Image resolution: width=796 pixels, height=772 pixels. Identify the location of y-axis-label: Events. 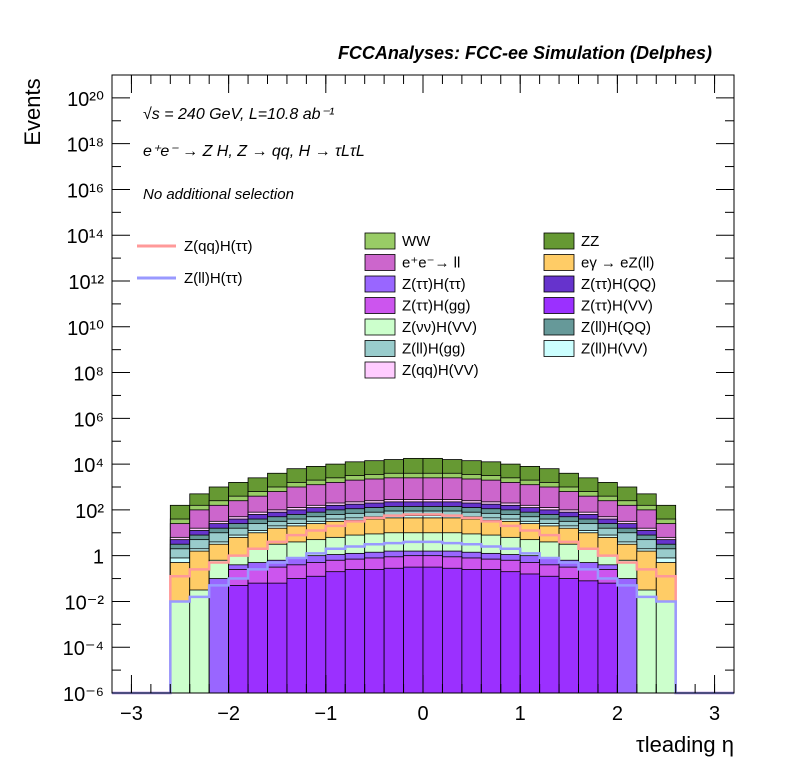
(32, 111).